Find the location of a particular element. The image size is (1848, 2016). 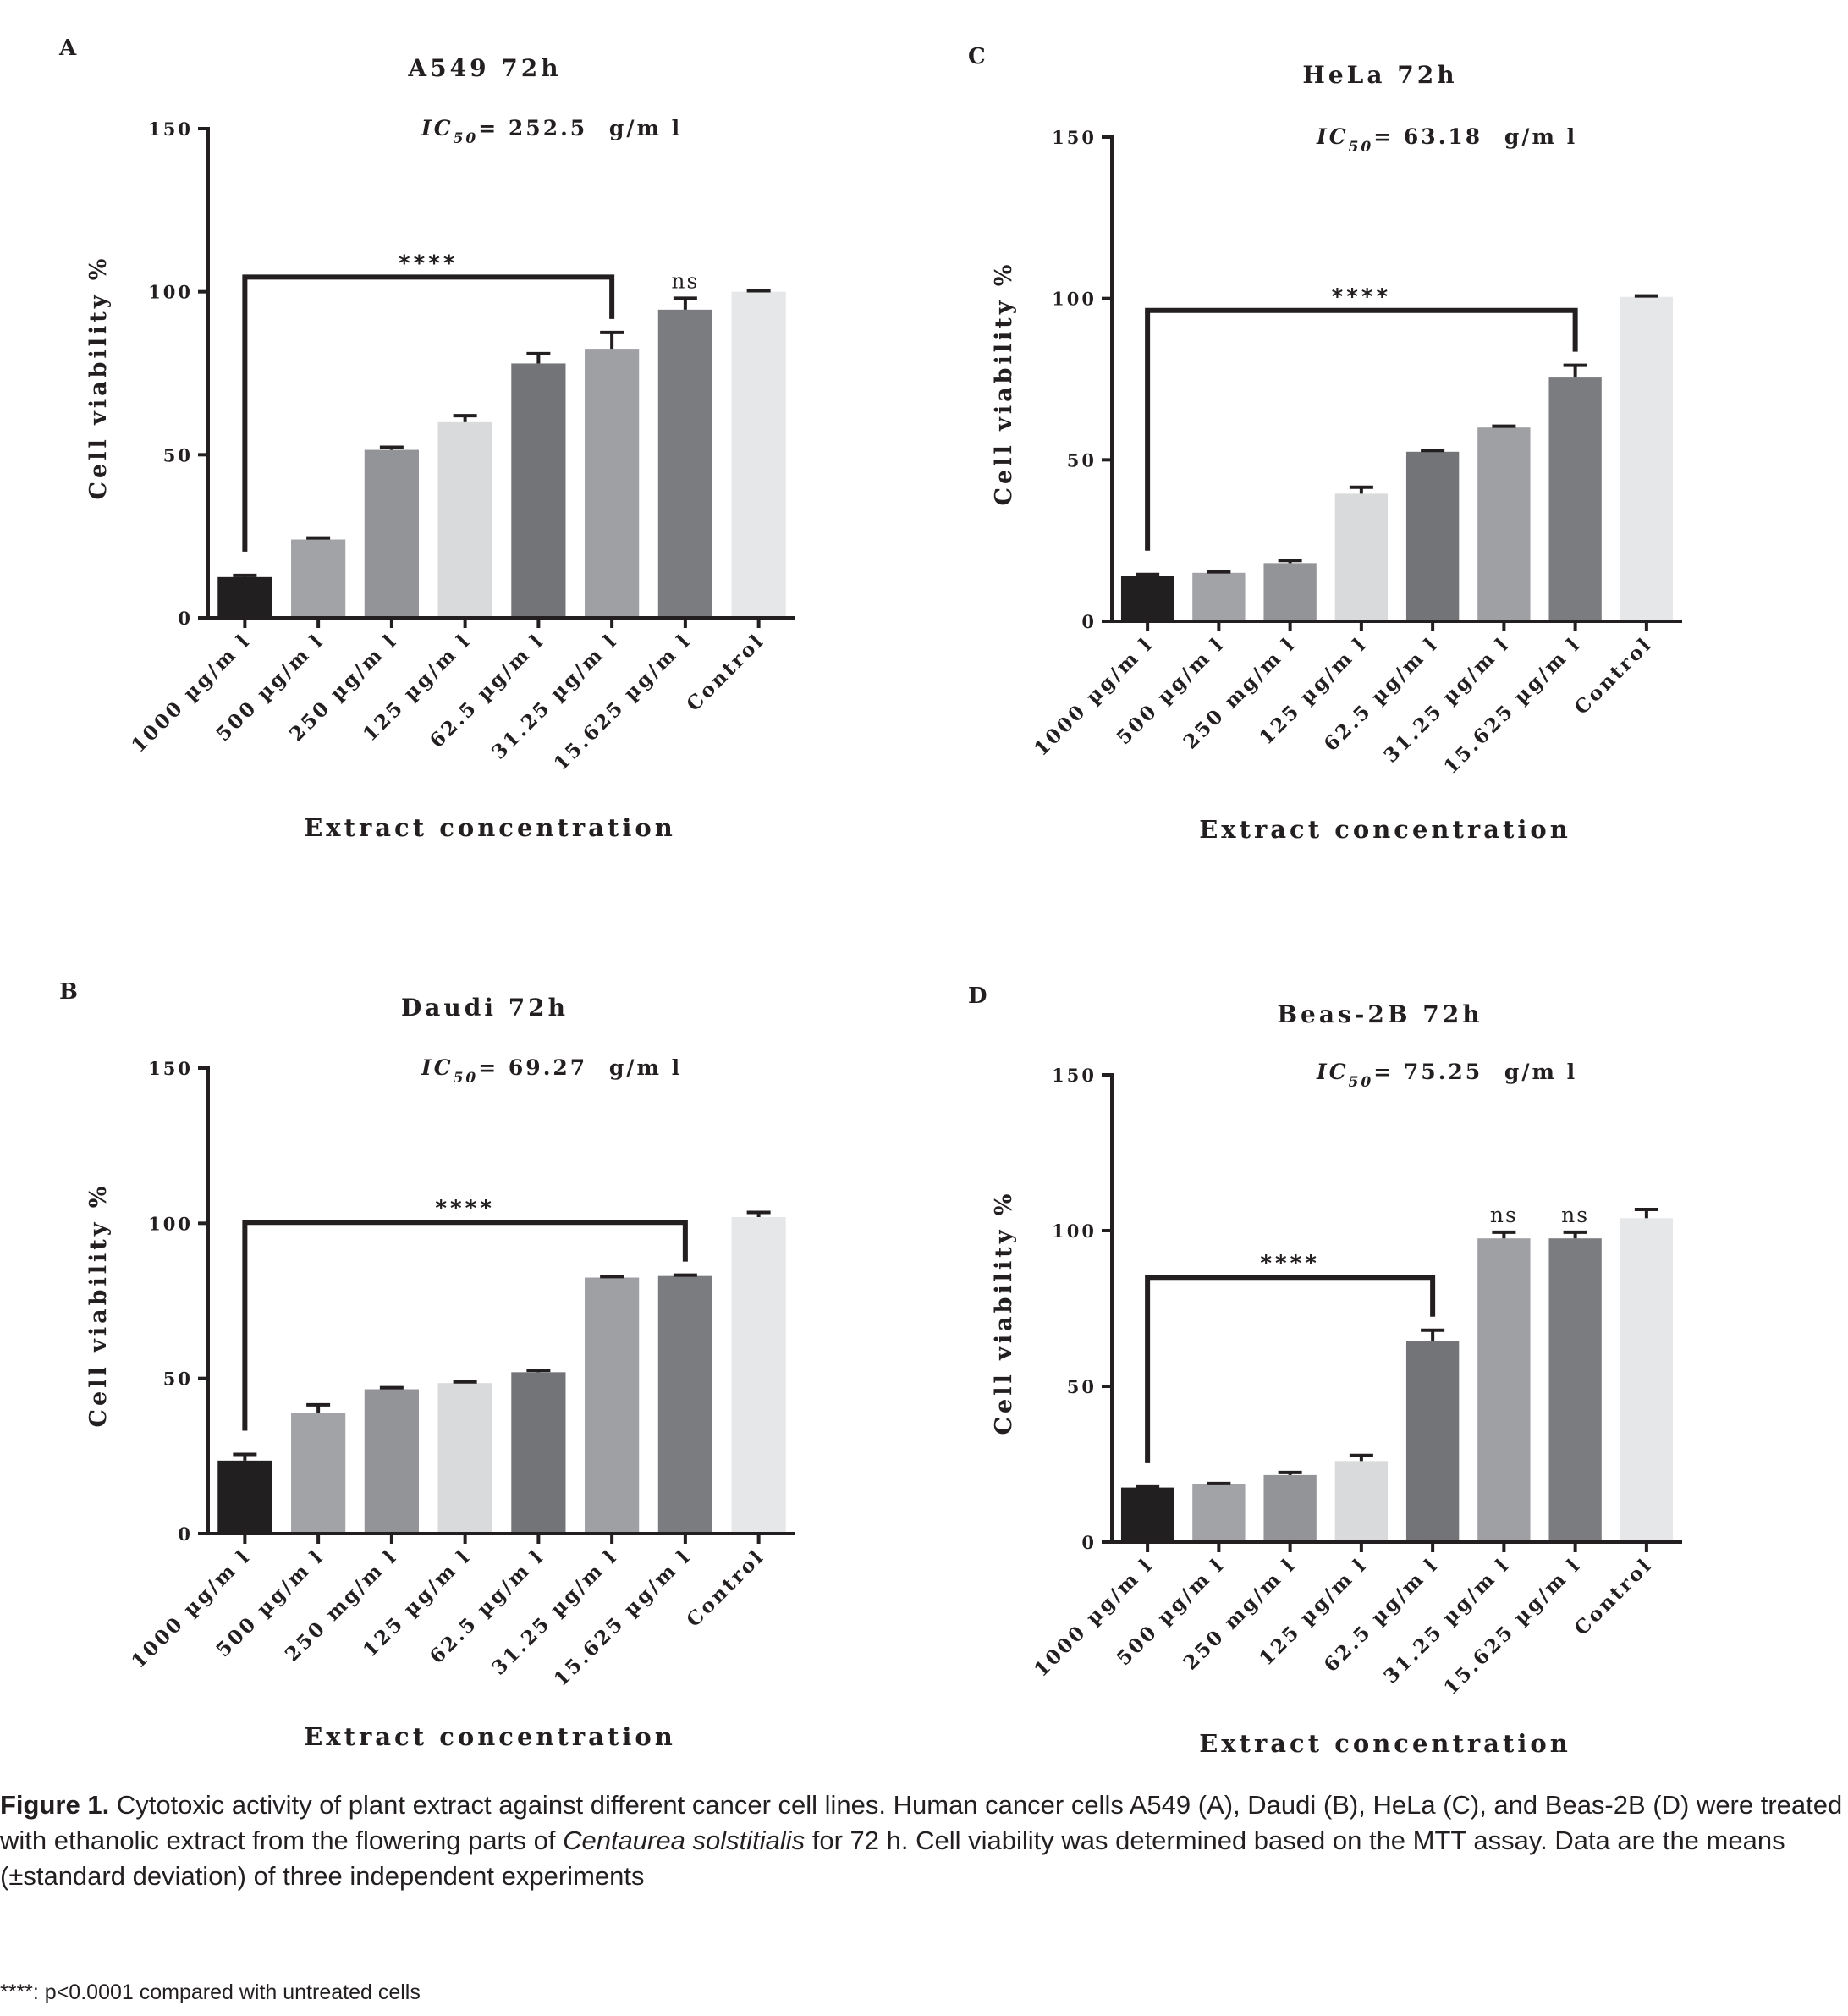

caption-species: Centaurea solstitialis is located at coordinates (684, 1841).